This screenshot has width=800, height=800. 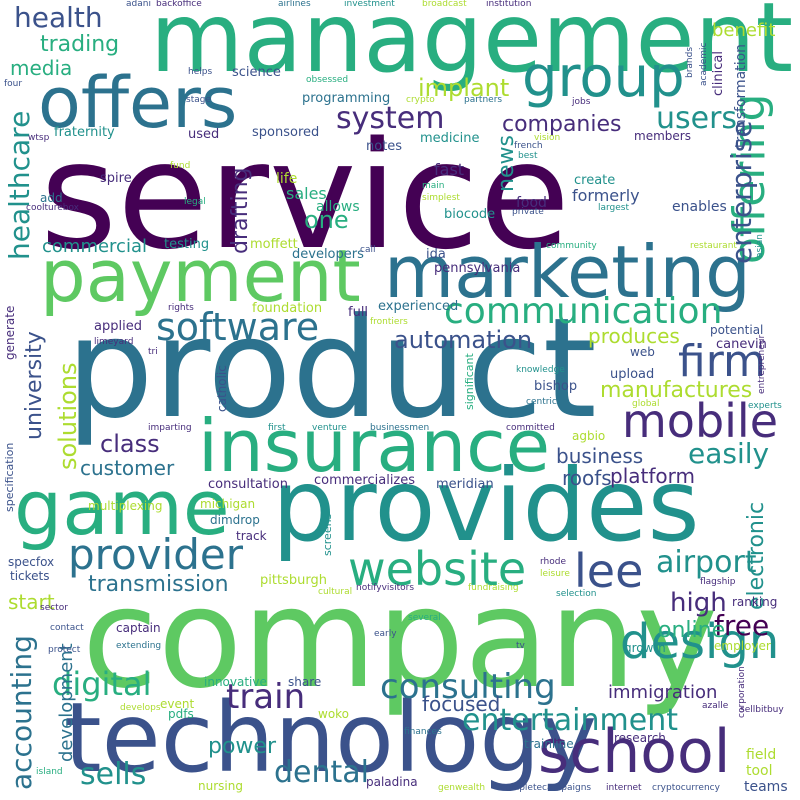 What do you see at coordinates (51, 198) in the screenshot?
I see `word-add: add` at bounding box center [51, 198].